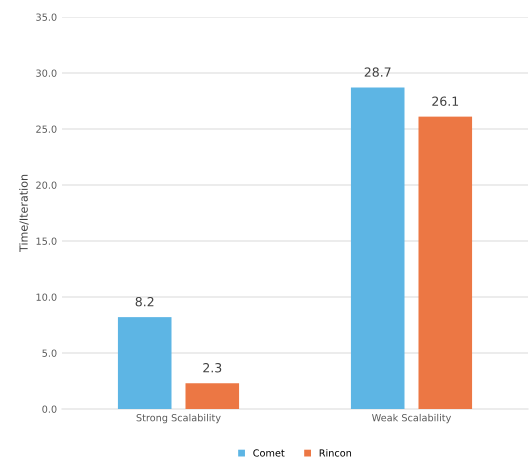  I want to click on y-tick-label: 0.0, so click(49, 409).